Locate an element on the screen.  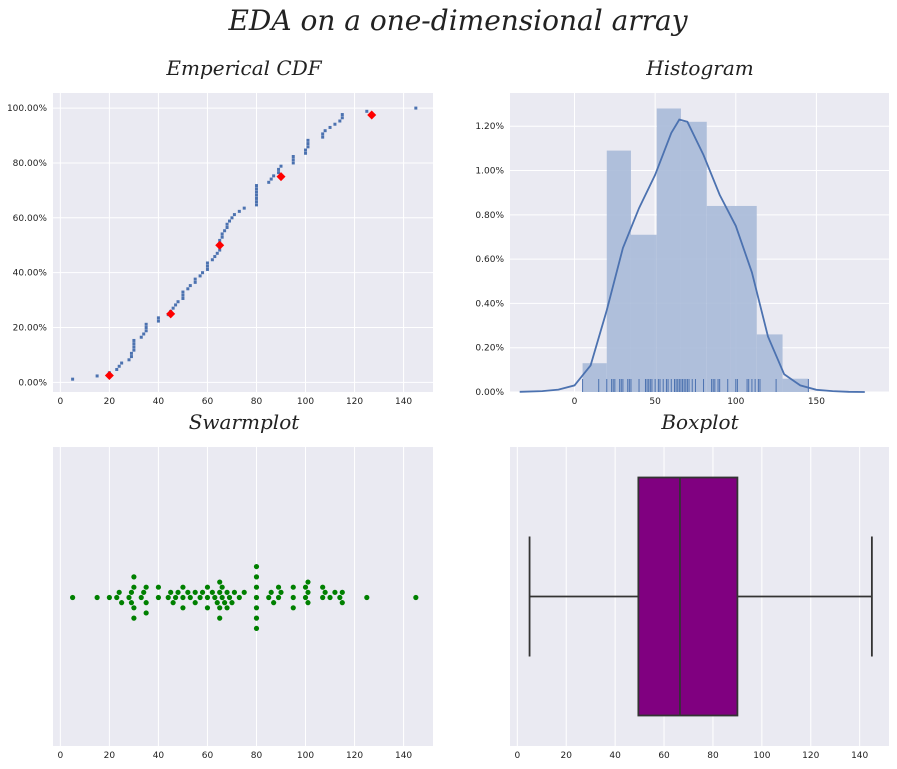
ecdf-x-tick-label: 140 is located at coordinates (403, 402).